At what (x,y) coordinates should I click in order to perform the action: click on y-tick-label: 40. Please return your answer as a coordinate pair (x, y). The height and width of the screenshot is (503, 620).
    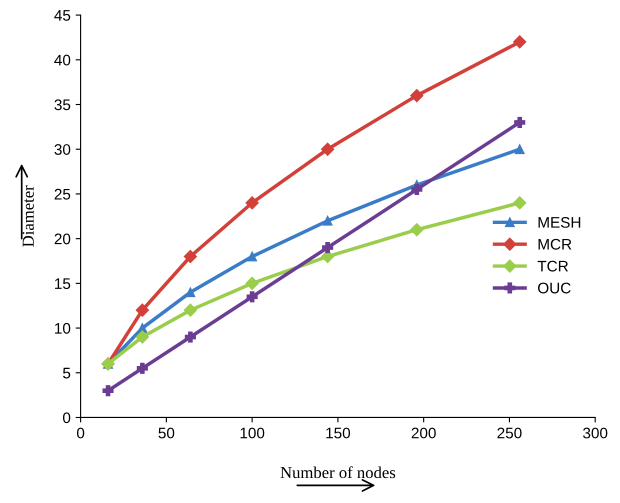
    Looking at the image, I should click on (62, 60).